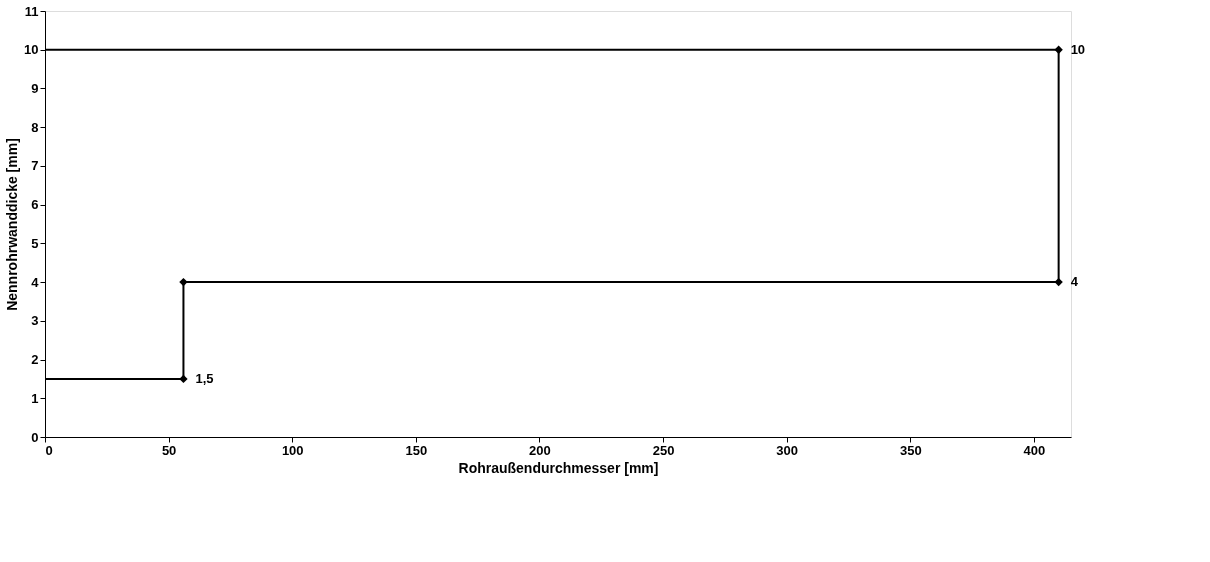 This screenshot has height=562, width=1210. What do you see at coordinates (35, 205) in the screenshot?
I see `y-tick-label: 6` at bounding box center [35, 205].